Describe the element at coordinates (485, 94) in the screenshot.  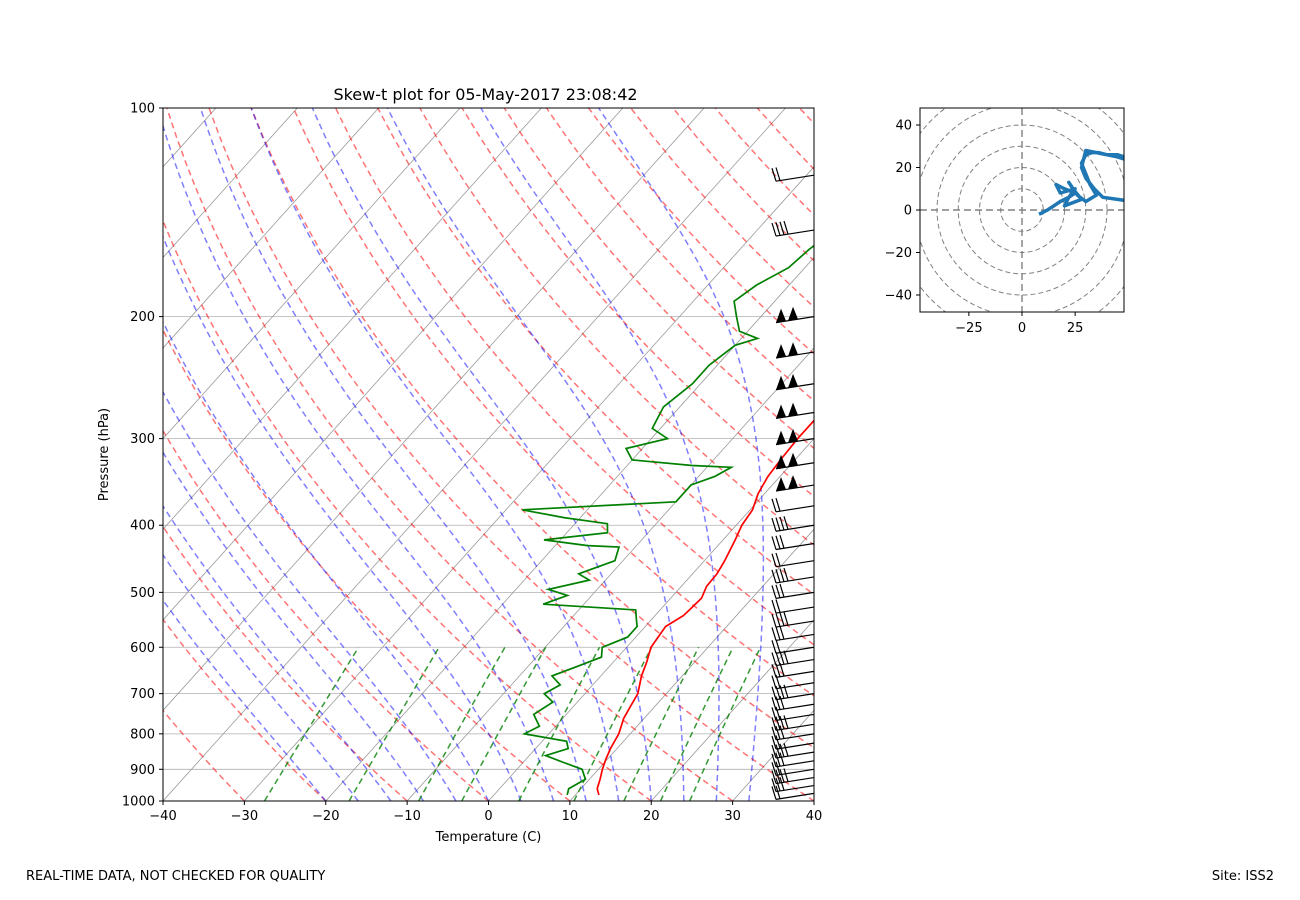
I see `chart-title: Skew-t plot for 05-May-2017 23:08:42` at that location.